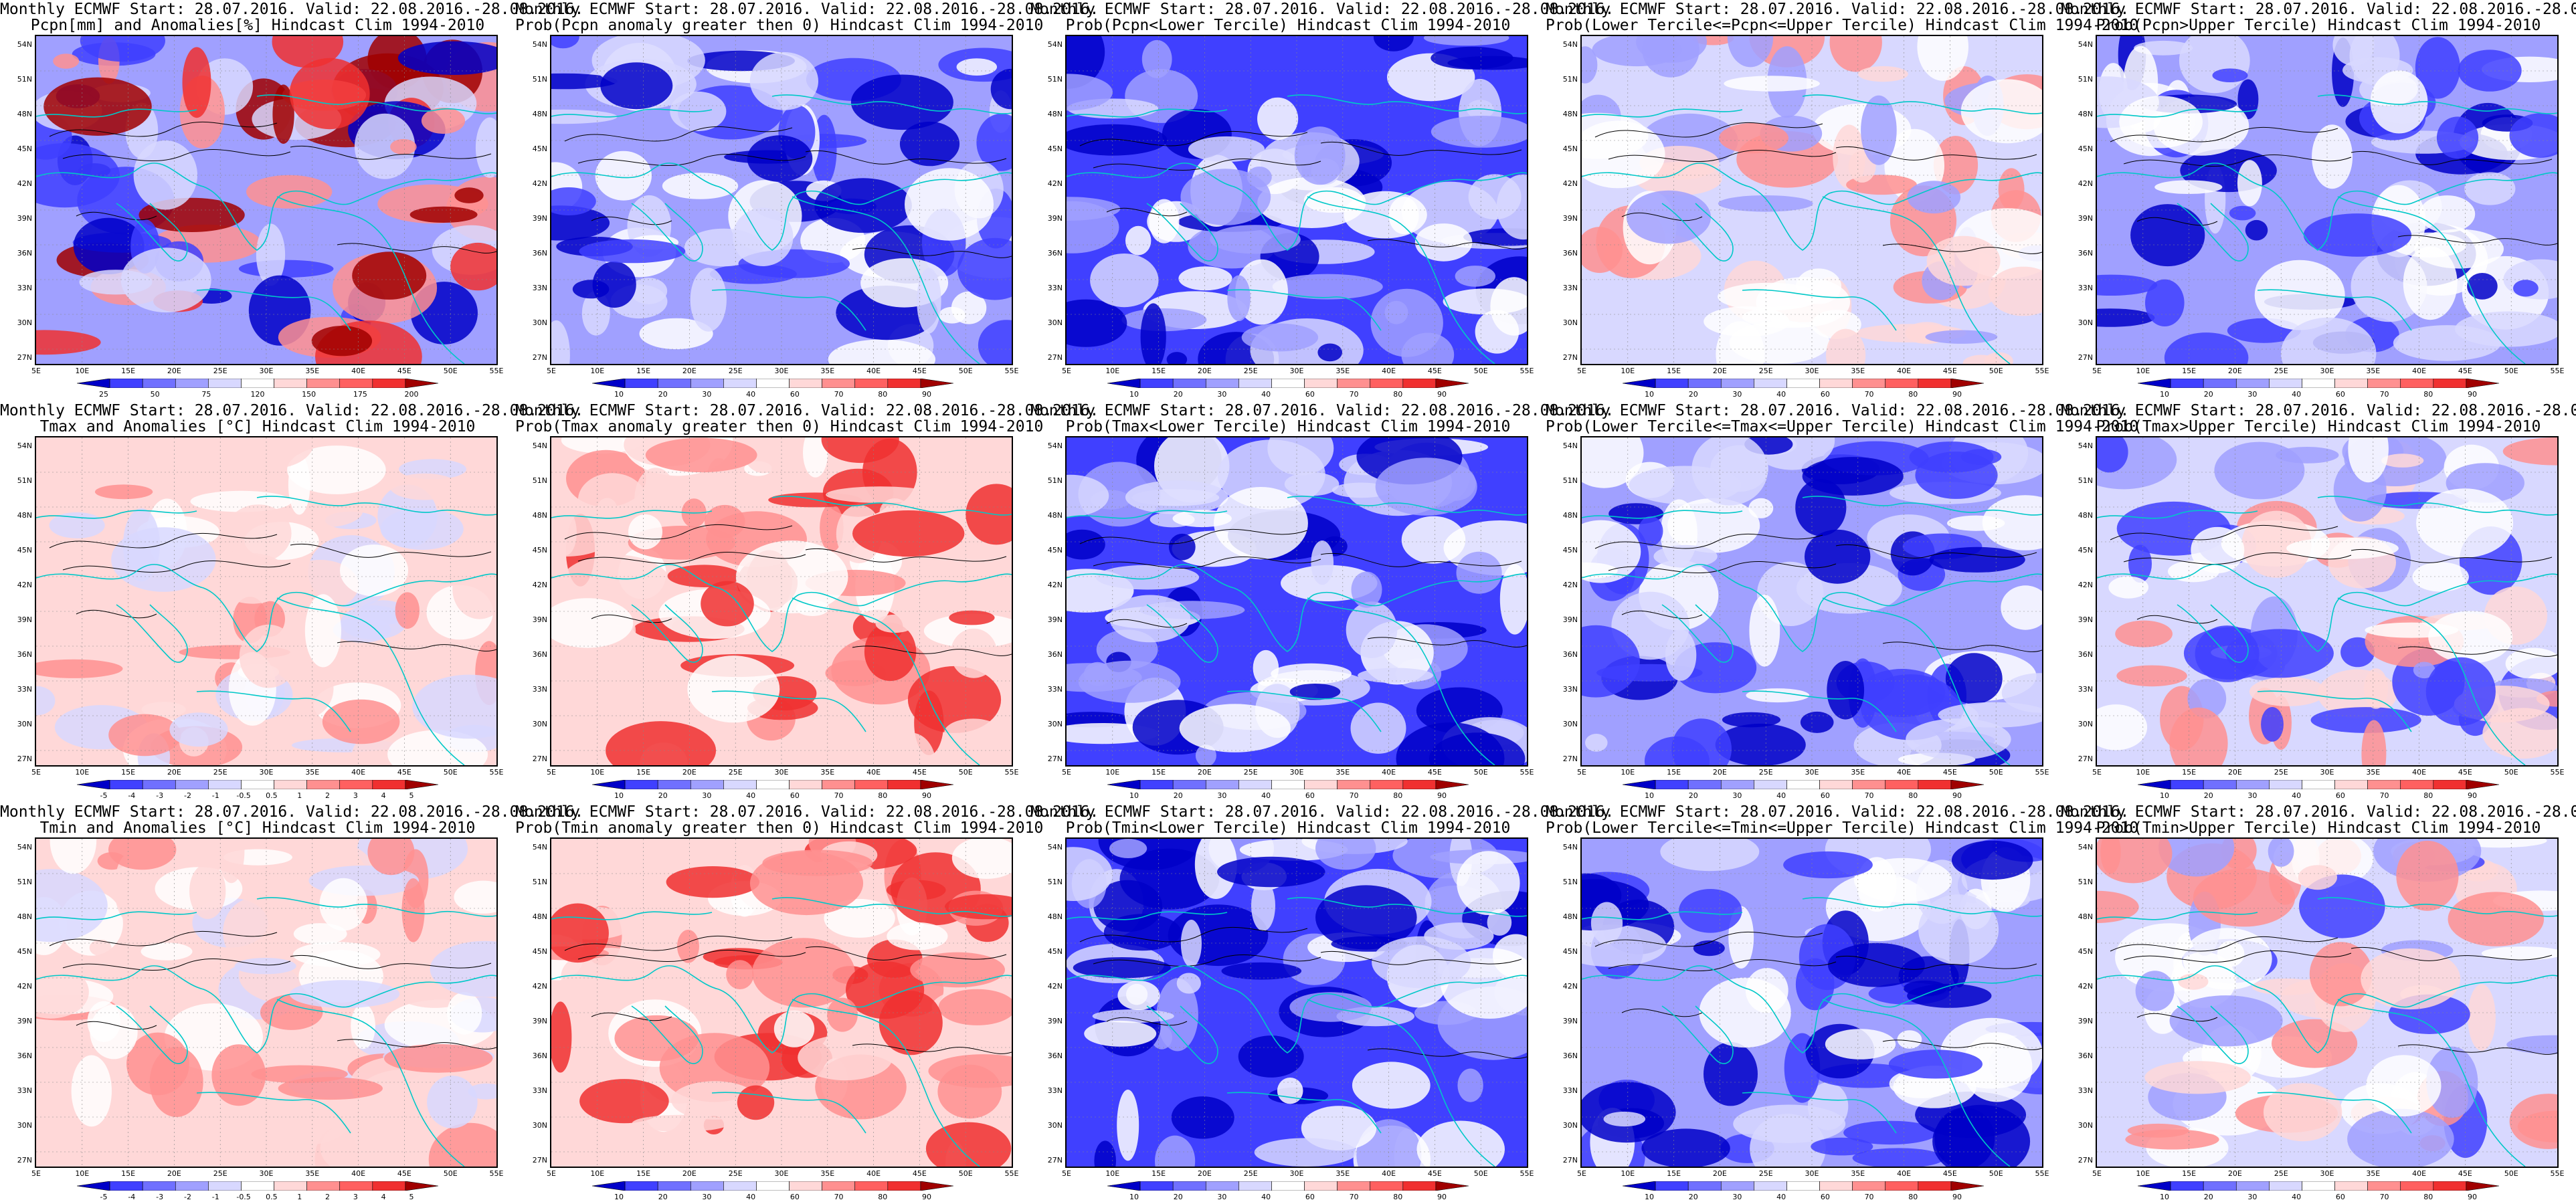  What do you see at coordinates (328, 1197) in the screenshot?
I see `colorbar-label: 2` at bounding box center [328, 1197].